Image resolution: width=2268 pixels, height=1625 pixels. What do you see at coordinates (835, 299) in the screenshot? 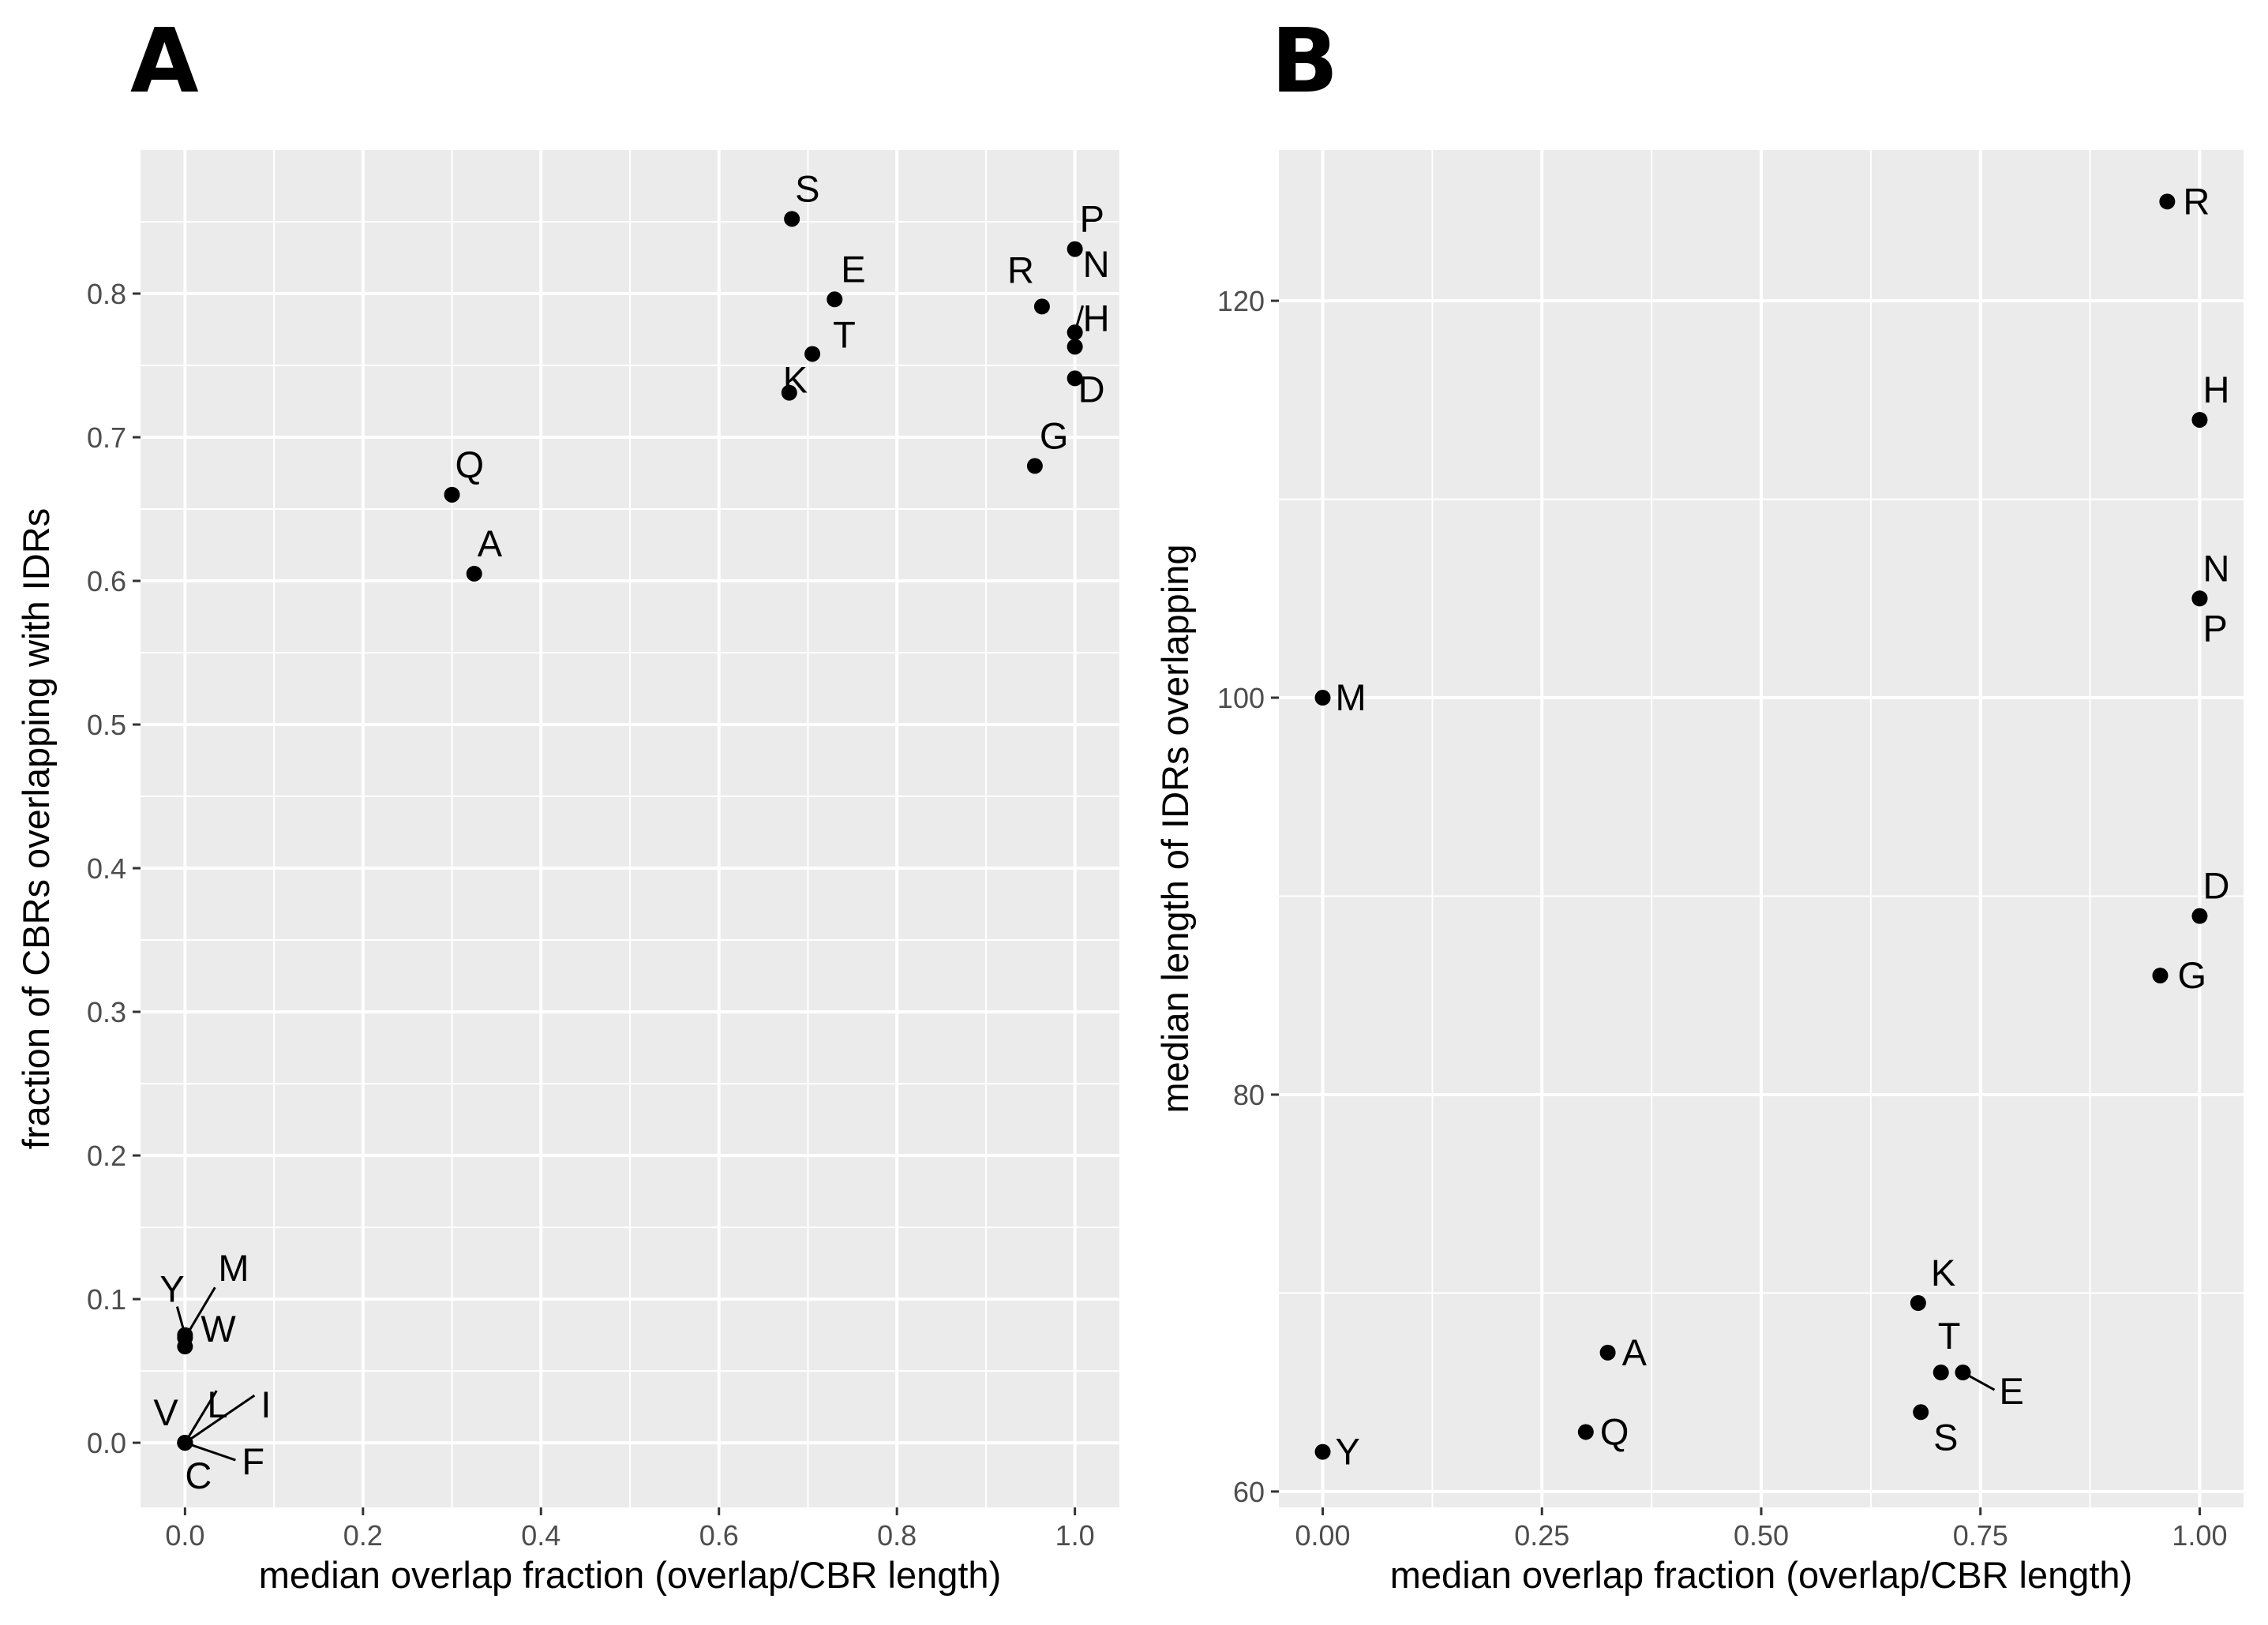
I see `panel-a-point-e` at bounding box center [835, 299].